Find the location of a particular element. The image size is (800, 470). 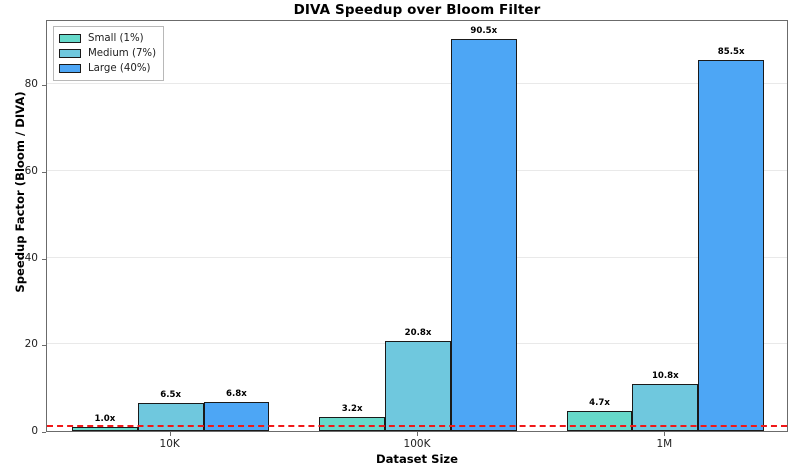

x-tick-label: 100K is located at coordinates (417, 444).